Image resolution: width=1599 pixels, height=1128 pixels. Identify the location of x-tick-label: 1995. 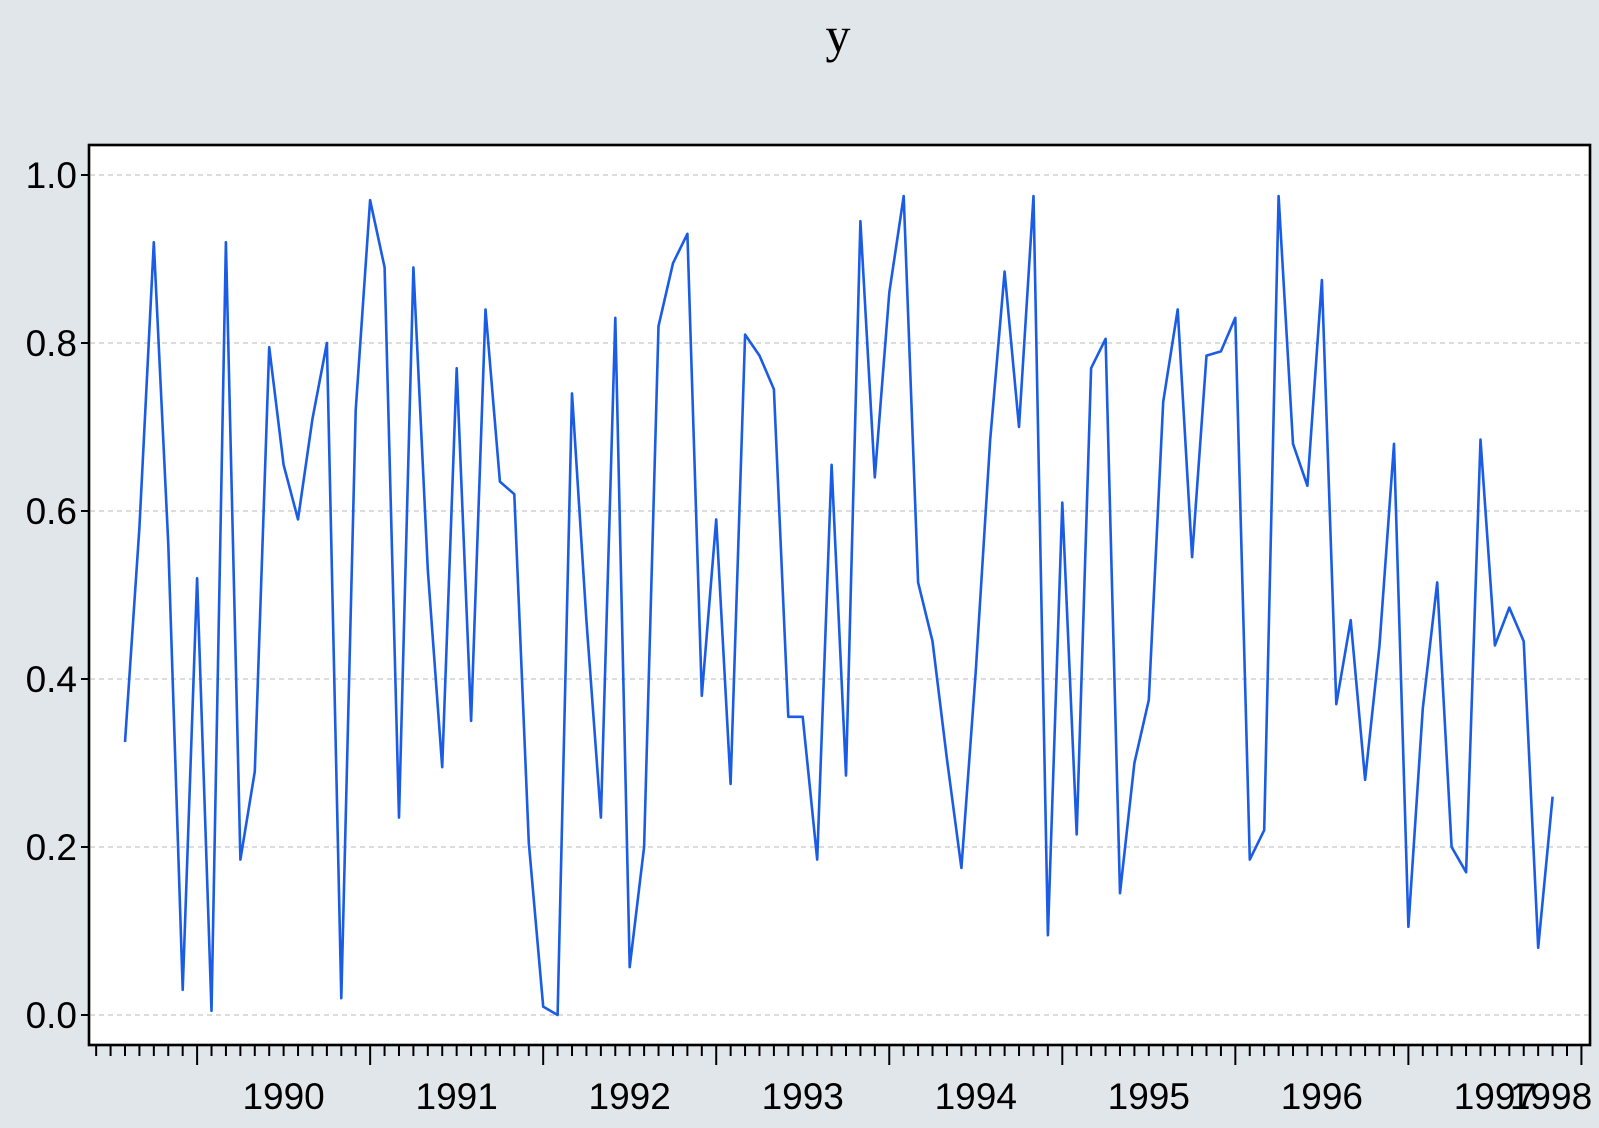
(1149, 1096).